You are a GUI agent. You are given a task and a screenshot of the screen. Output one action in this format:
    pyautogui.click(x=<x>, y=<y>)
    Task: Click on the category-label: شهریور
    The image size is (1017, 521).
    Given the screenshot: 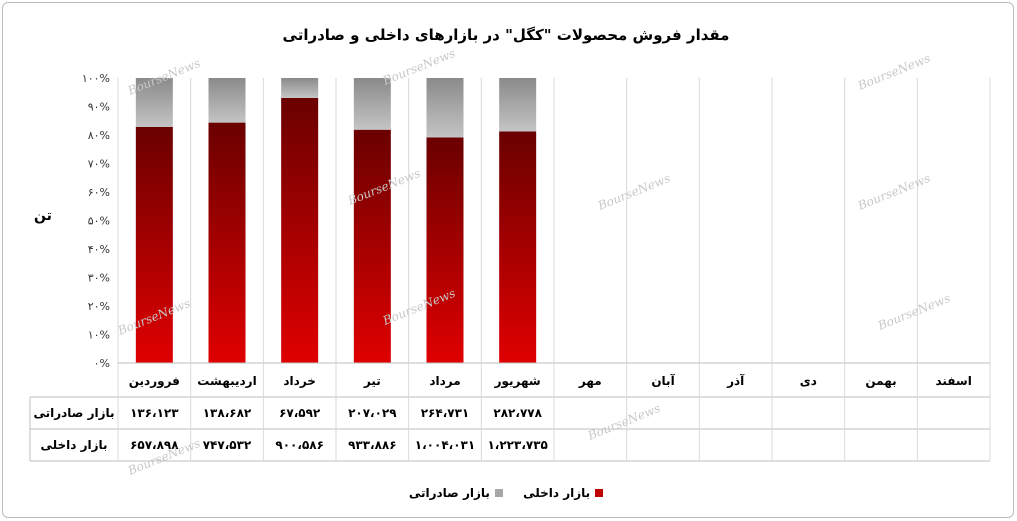 What is the action you would take?
    pyautogui.click(x=517, y=381)
    